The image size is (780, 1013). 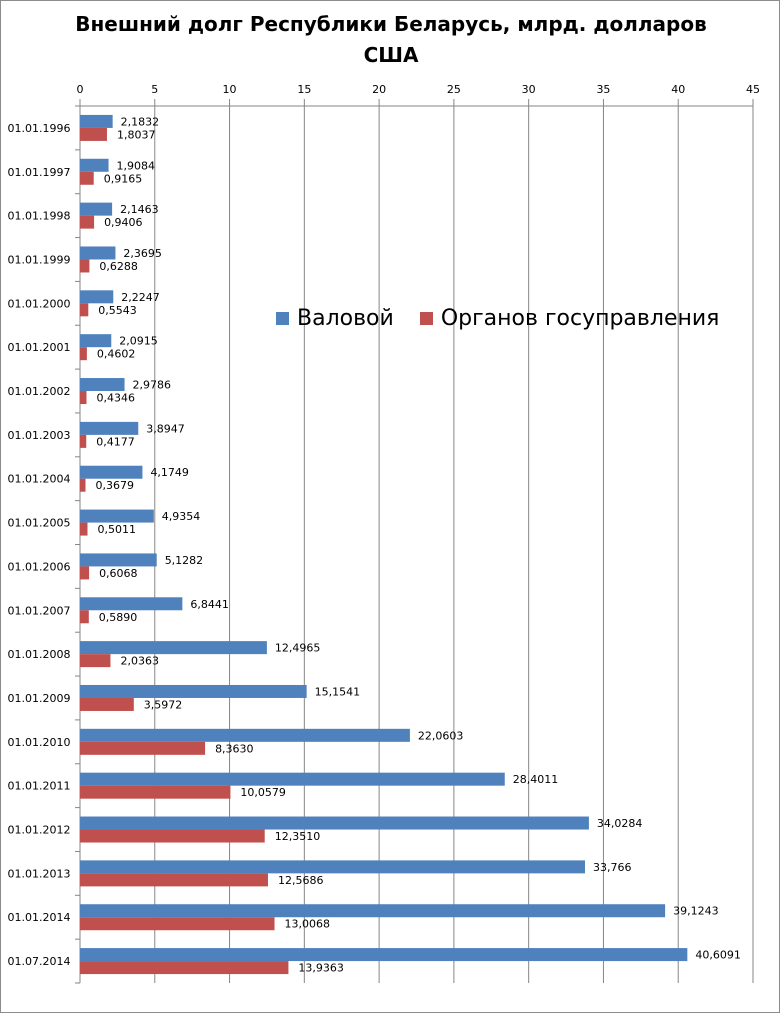 I want to click on category-label: 01.01.2001, so click(x=39, y=347).